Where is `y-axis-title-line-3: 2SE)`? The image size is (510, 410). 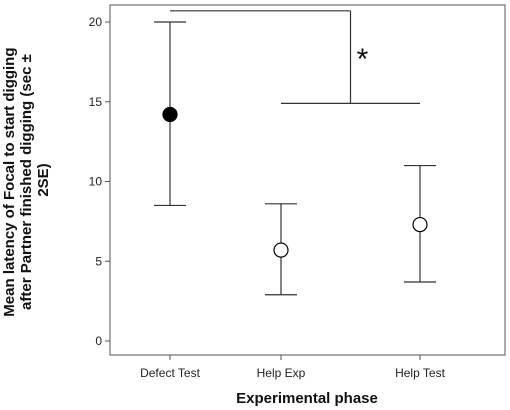
y-axis-title-line-3: 2SE) is located at coordinates (43, 179).